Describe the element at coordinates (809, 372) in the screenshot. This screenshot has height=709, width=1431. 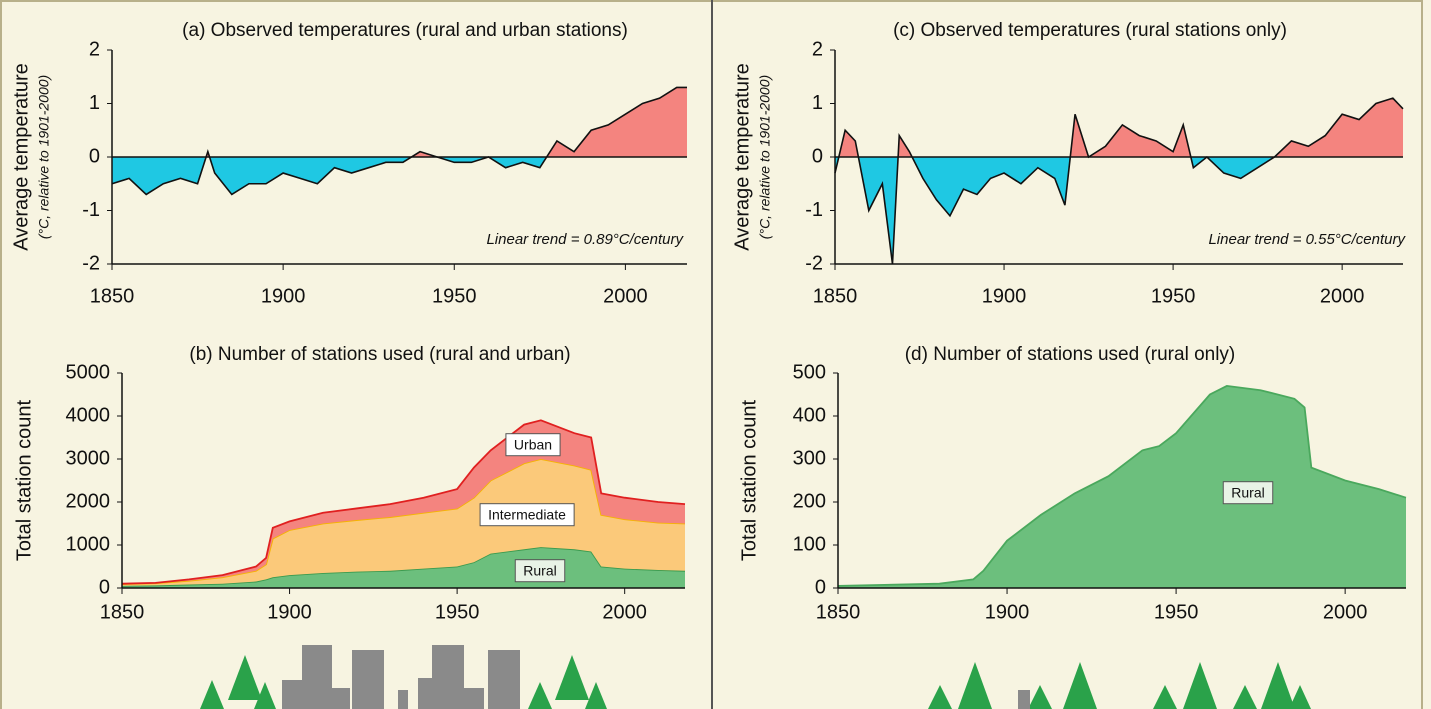
I see `y-tick-label: 500` at that location.